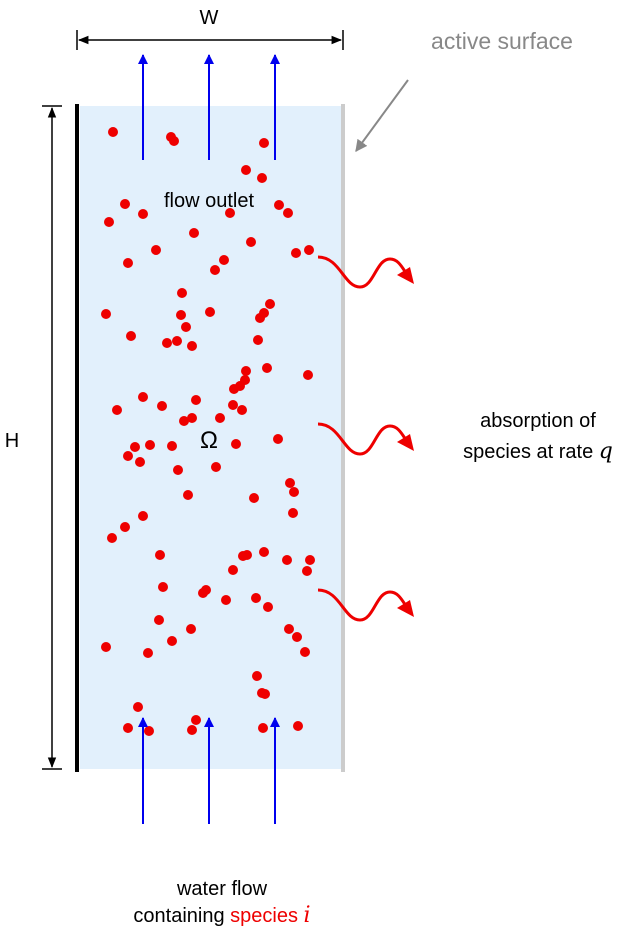 This screenshot has height=930, width=632. Describe the element at coordinates (266, 916) in the screenshot. I see `species-word: species` at that location.